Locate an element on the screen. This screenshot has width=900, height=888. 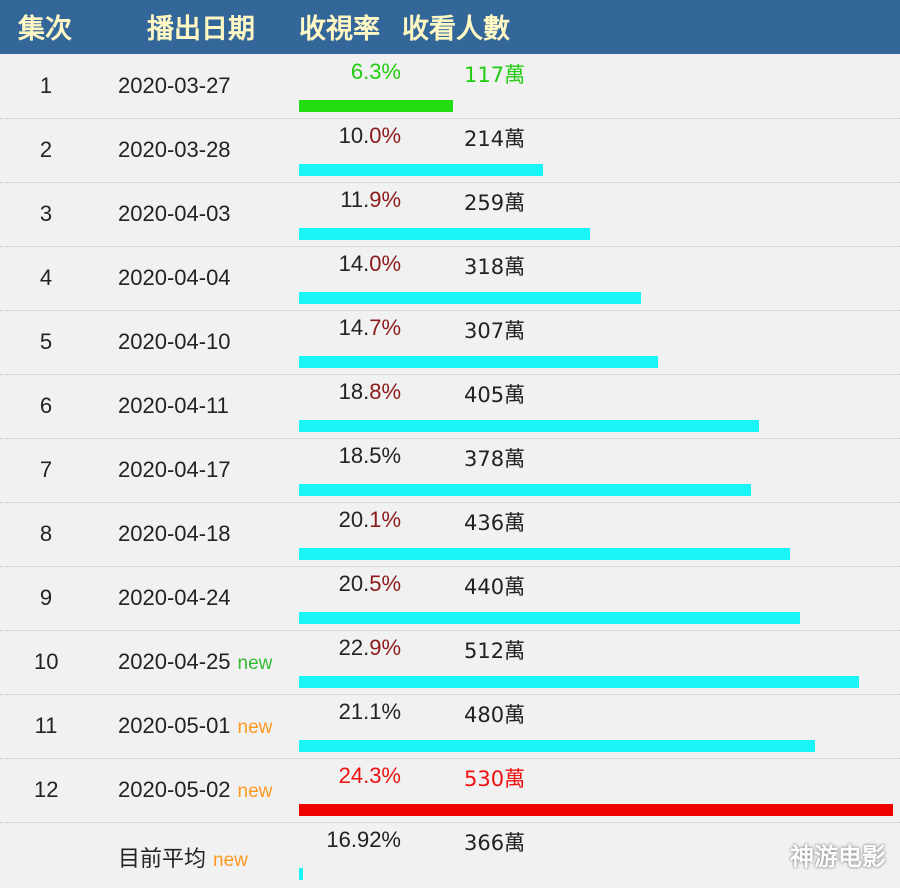
rating-label: 18.8% is located at coordinates (369, 391).